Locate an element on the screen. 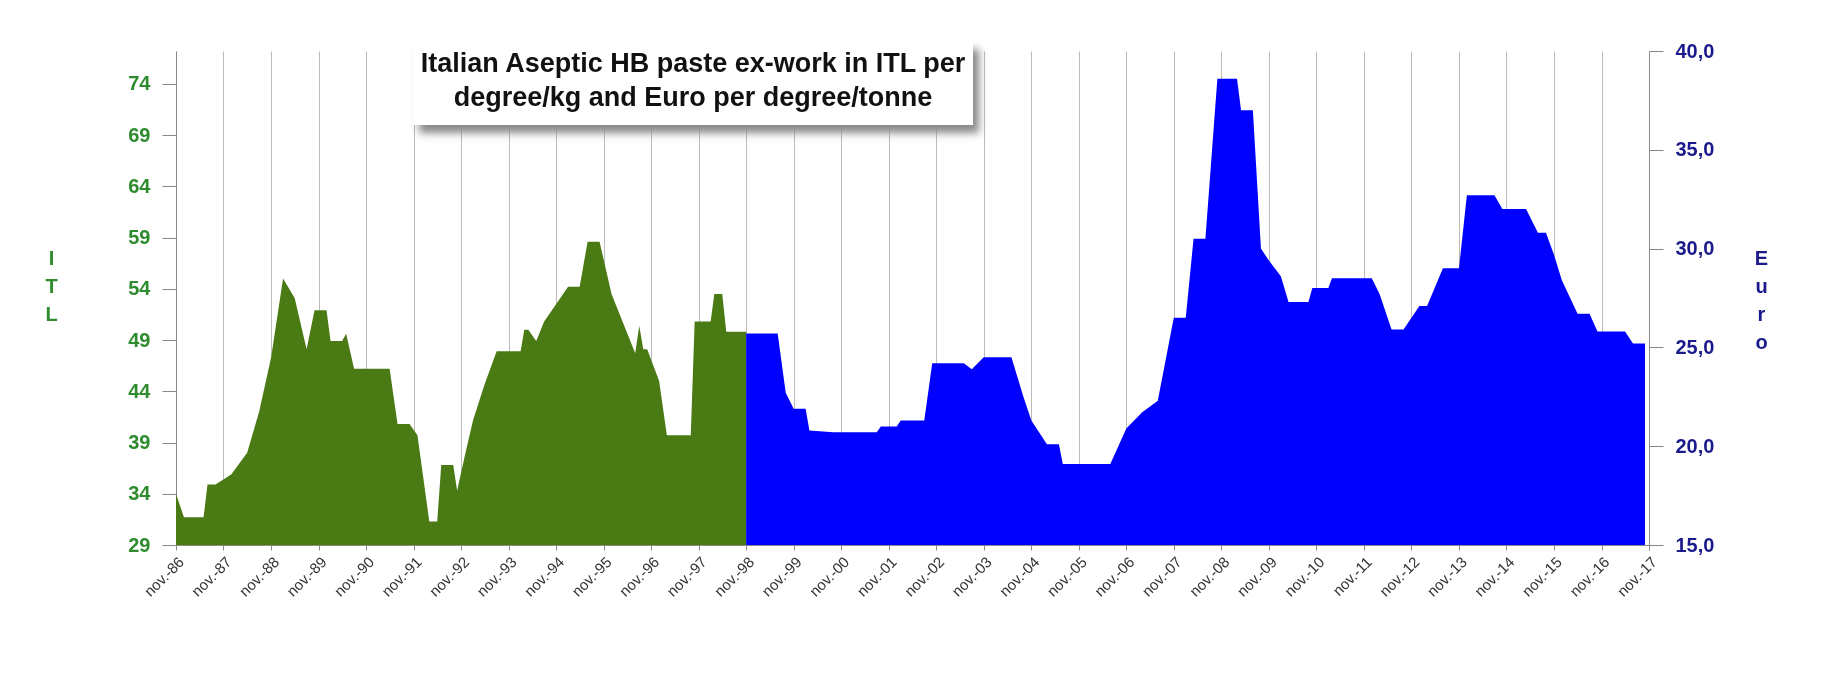  y2-tick-label: 25,0 is located at coordinates (1695, 346).